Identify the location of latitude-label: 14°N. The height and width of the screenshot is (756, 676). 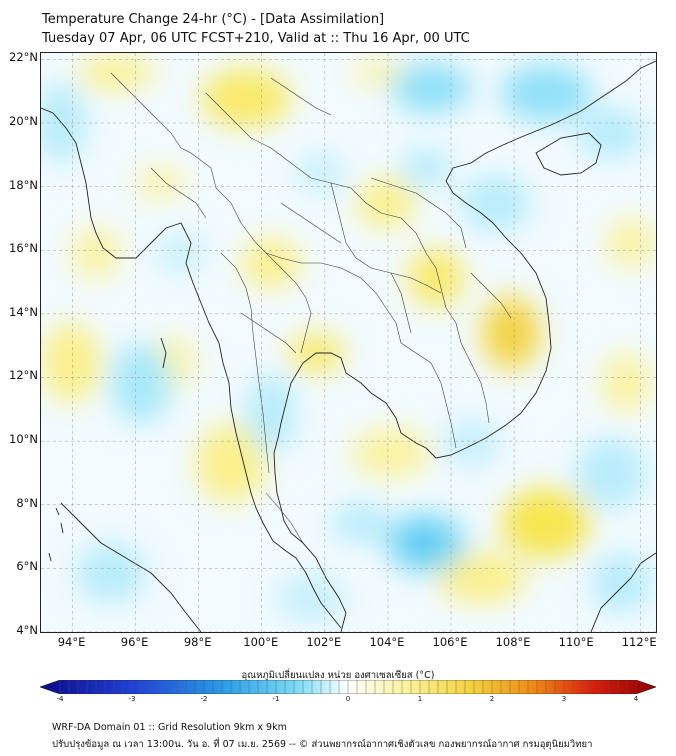
(23, 311).